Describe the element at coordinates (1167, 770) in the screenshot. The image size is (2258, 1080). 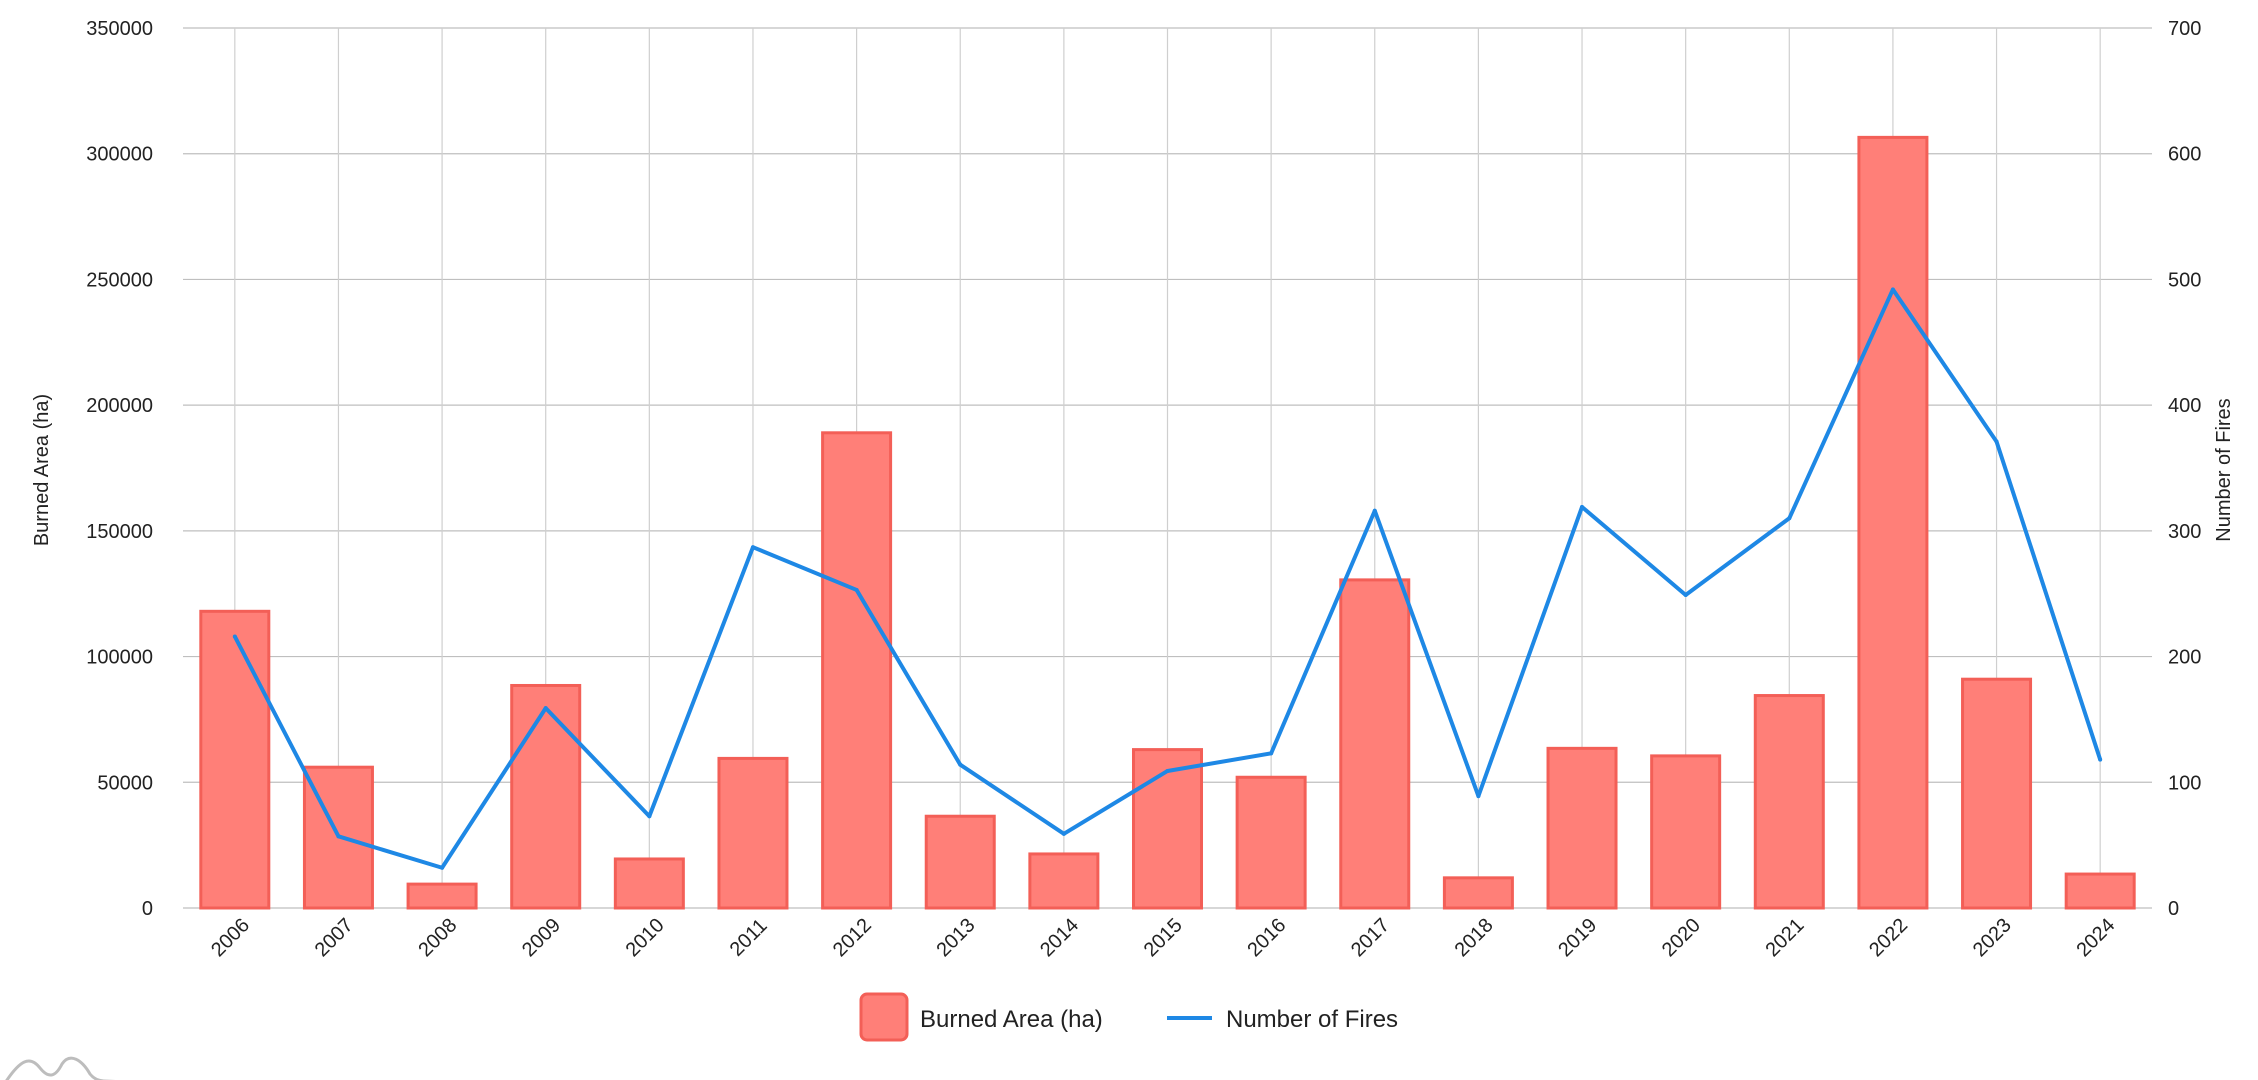
I see `line-point-2015` at that location.